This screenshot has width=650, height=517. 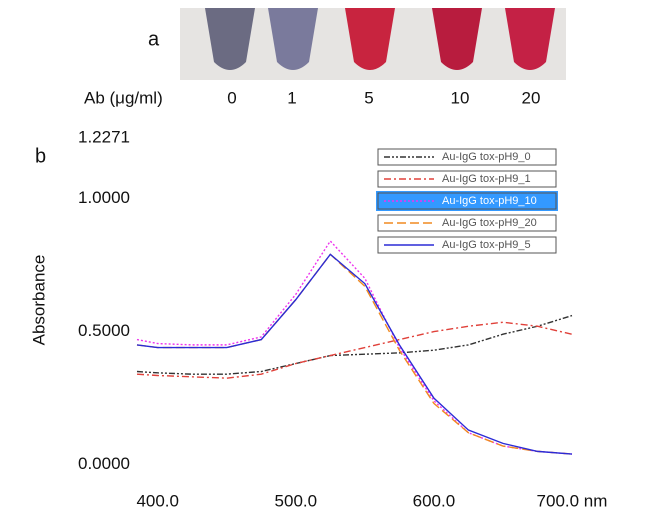 I want to click on y-tick-label: 1.2271, so click(x=104, y=136).